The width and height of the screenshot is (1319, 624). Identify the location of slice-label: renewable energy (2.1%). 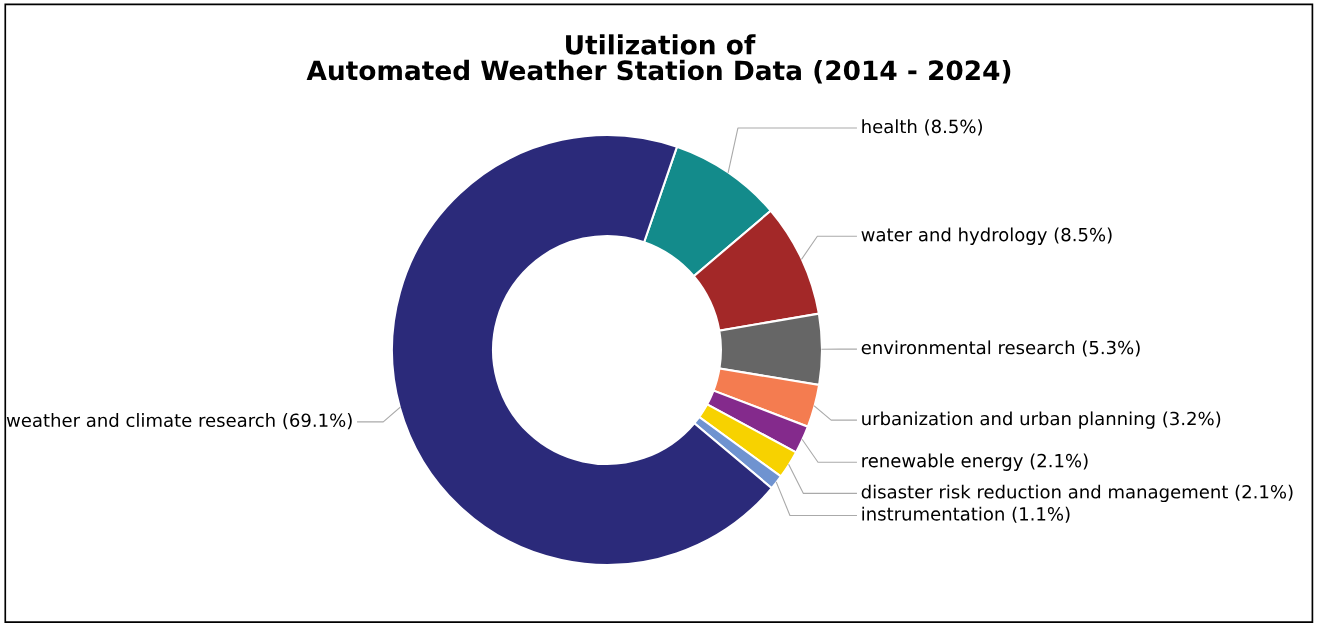
(975, 462).